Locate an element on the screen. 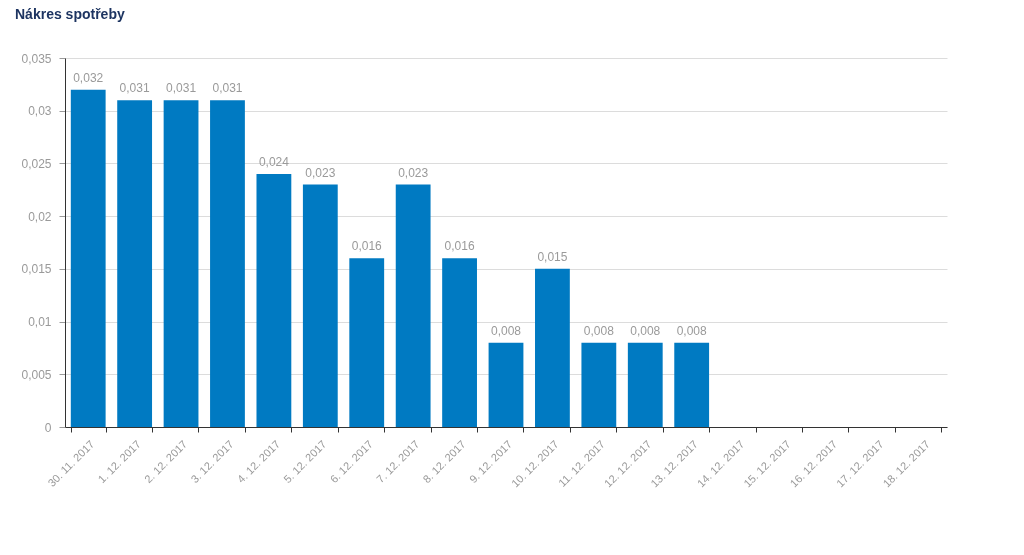  y-tick-label: 0,02 is located at coordinates (40, 216).